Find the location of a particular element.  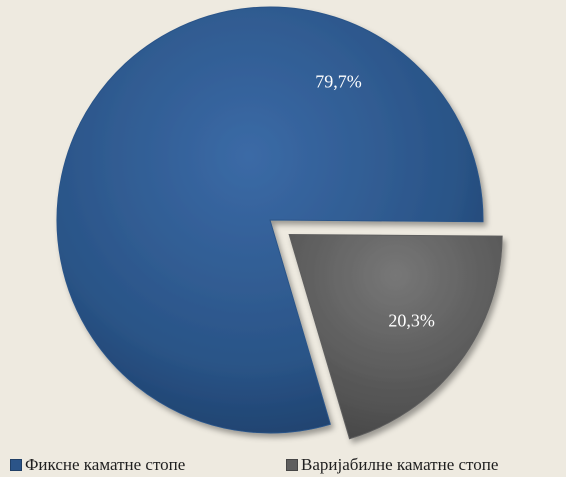

pie-label-fixed: 79,7% is located at coordinates (338, 82).